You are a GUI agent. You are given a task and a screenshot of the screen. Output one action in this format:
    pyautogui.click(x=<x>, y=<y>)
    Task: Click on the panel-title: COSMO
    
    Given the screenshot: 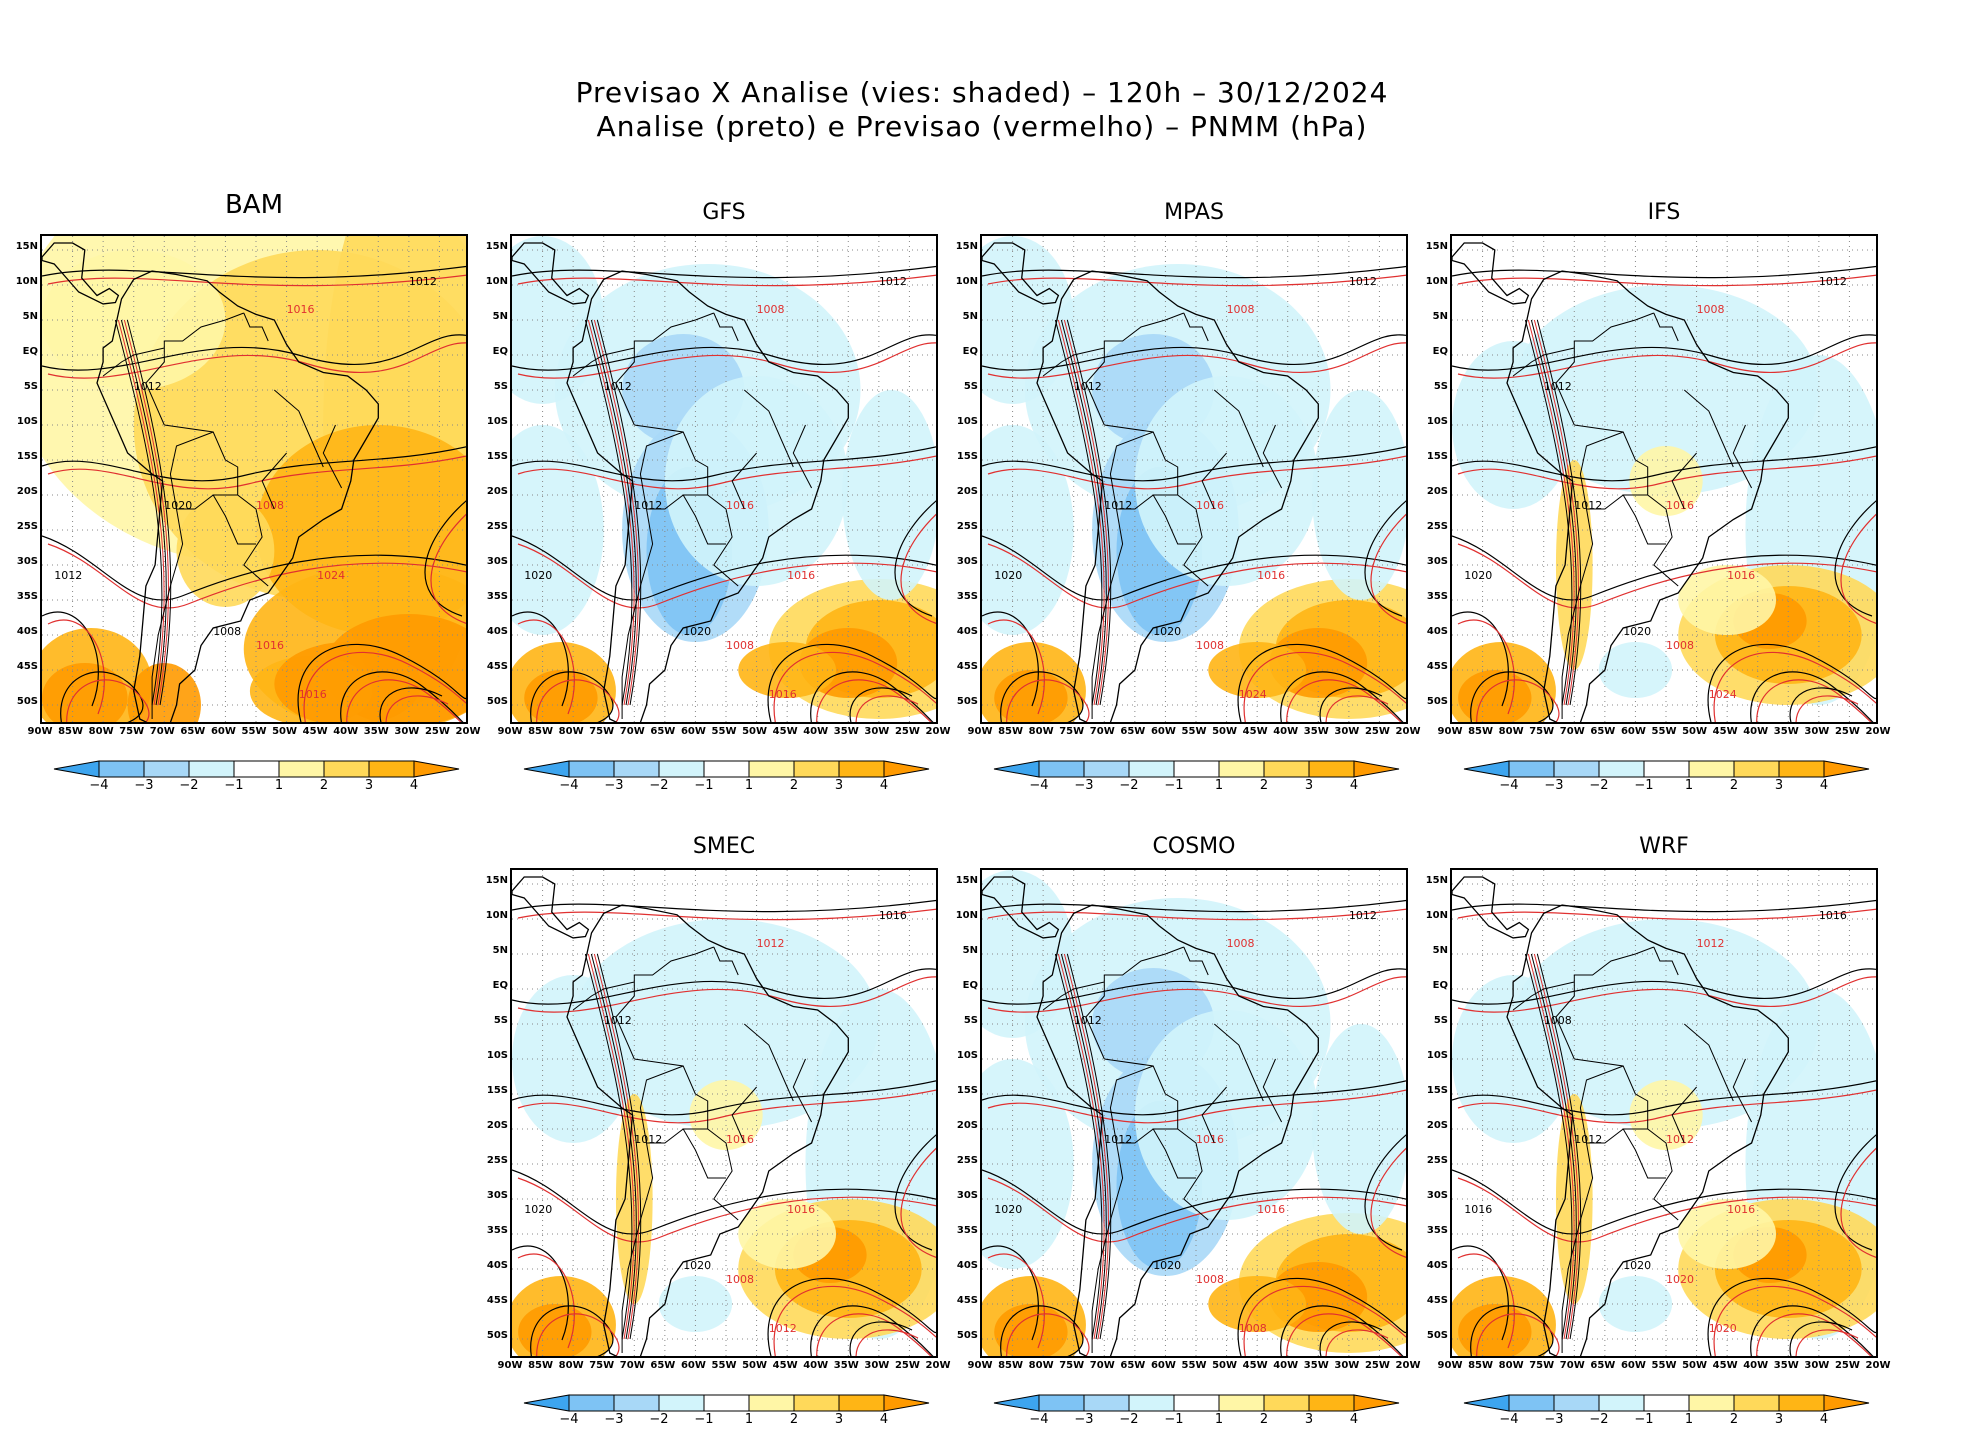 What is the action you would take?
    pyautogui.click(x=1194, y=846)
    